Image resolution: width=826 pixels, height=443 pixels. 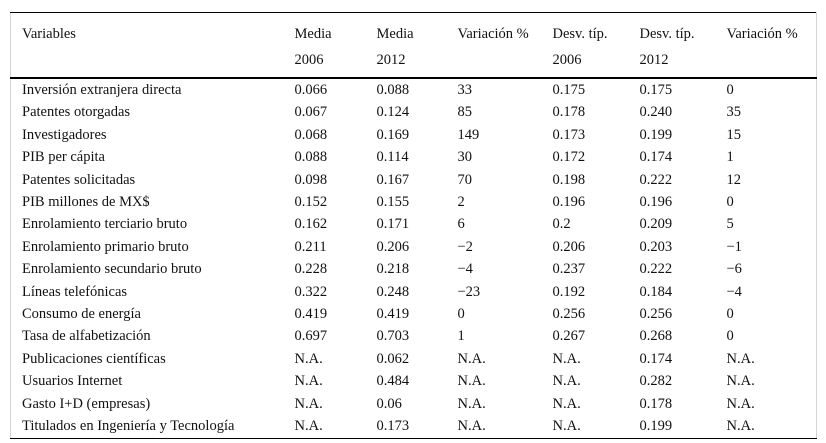 I want to click on value-cell: −1, so click(x=734, y=246).